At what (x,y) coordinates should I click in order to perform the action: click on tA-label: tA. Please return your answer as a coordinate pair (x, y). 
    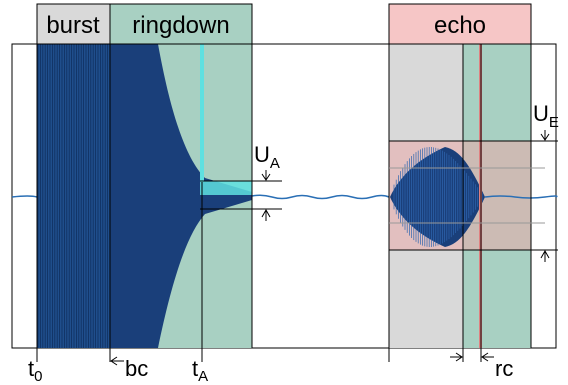
    Looking at the image, I should click on (200, 370).